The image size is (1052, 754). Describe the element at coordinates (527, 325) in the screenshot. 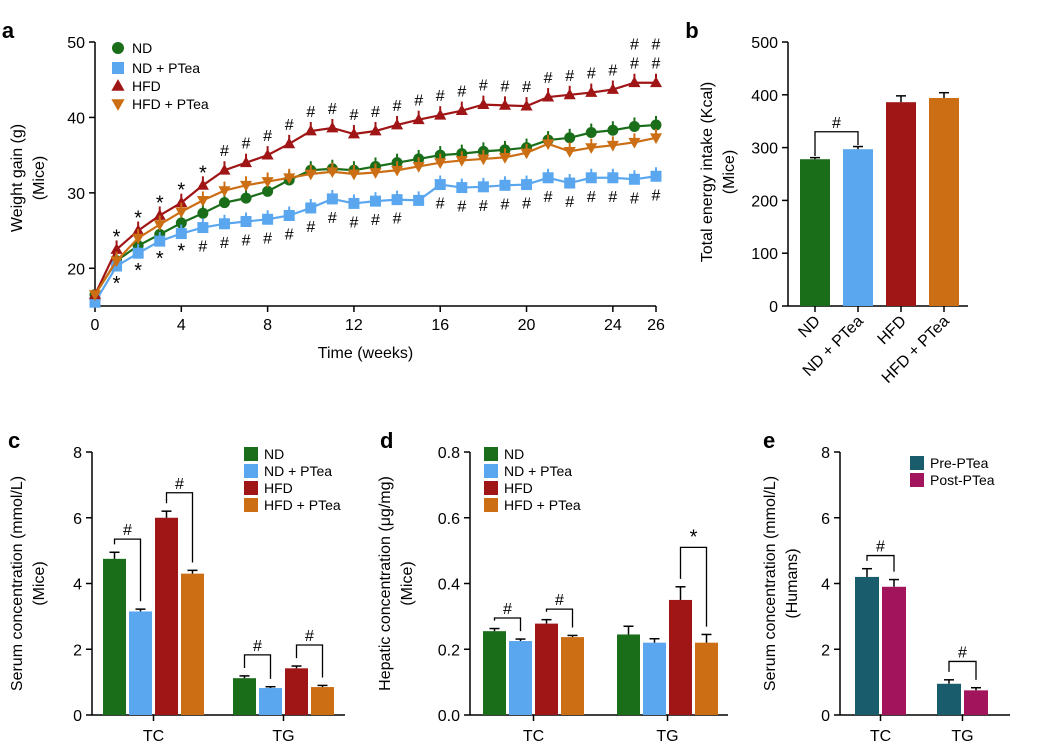

I see `x-tick-label: 20` at that location.